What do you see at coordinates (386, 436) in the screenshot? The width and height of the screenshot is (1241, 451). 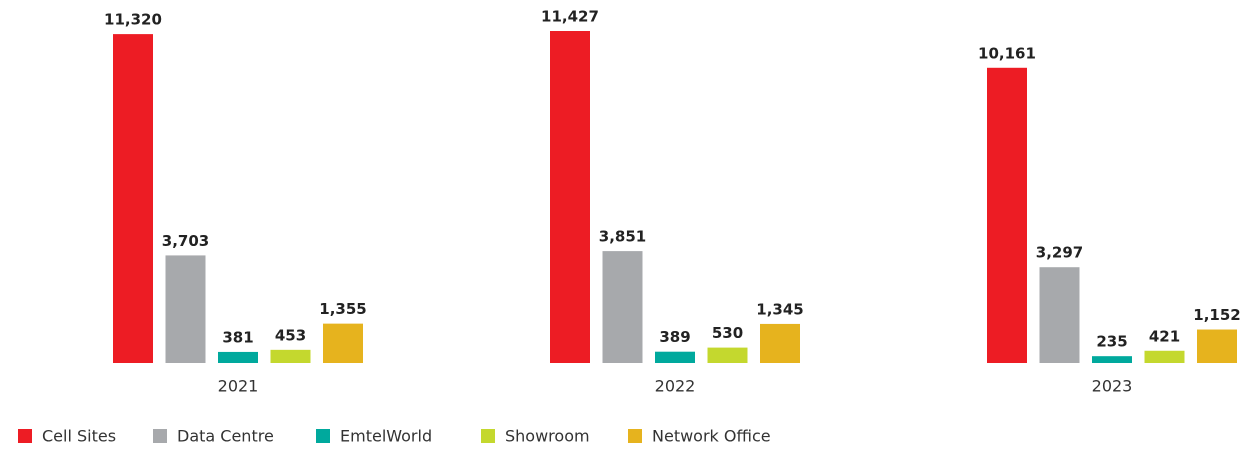 I see `legend-label: EmtelWorld` at bounding box center [386, 436].